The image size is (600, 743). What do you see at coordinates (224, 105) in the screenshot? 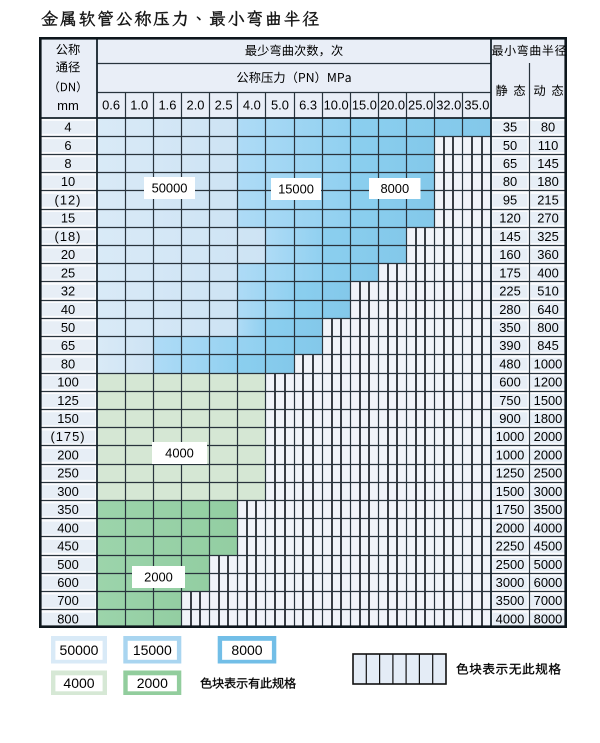
I see `svg-text: 2.5` at bounding box center [224, 105].